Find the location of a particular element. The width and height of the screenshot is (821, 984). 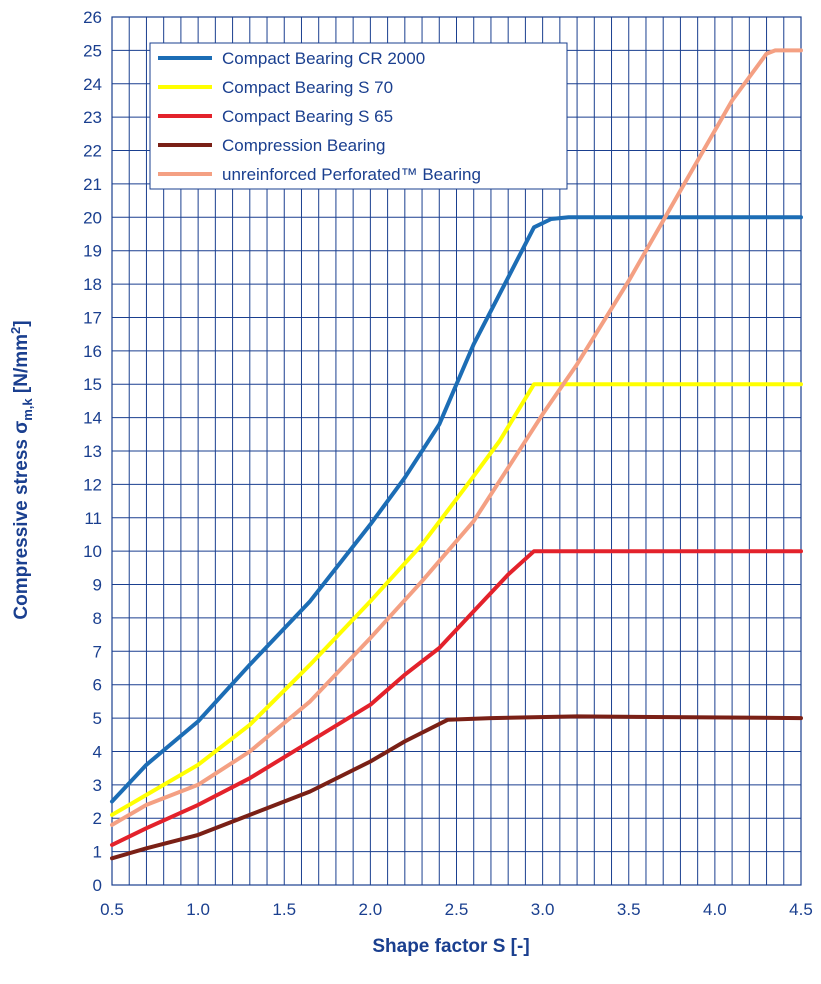

y-axis-title-unit-close: ] is located at coordinates (21, 323).